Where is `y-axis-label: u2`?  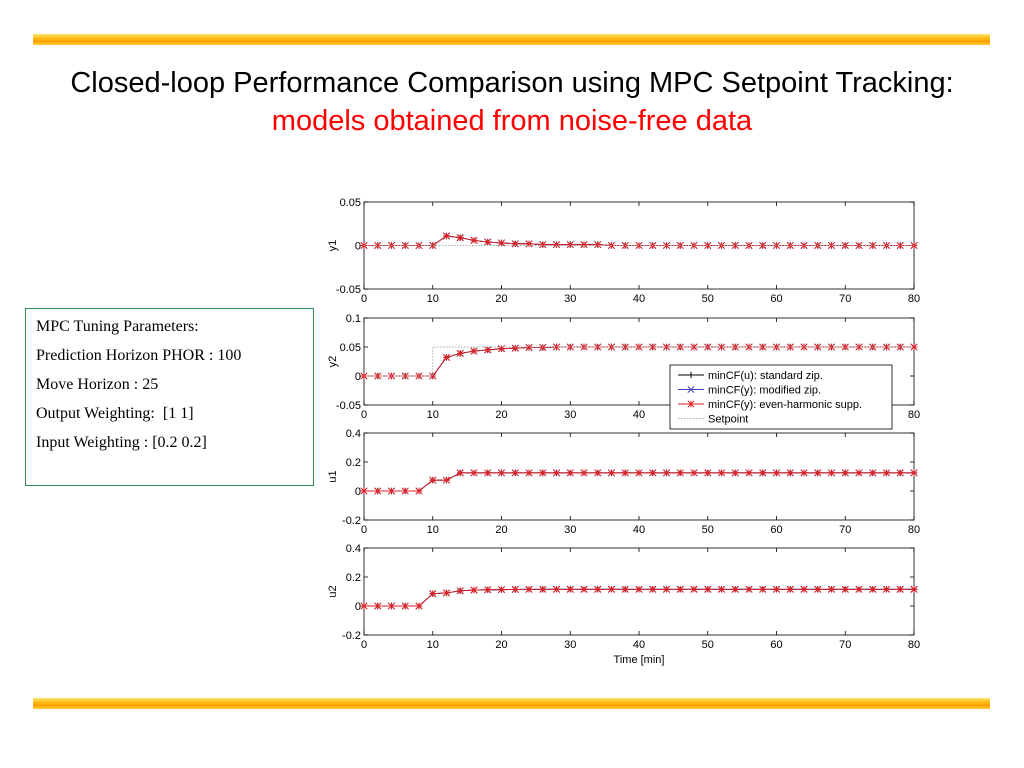 y-axis-label: u2 is located at coordinates (333, 591).